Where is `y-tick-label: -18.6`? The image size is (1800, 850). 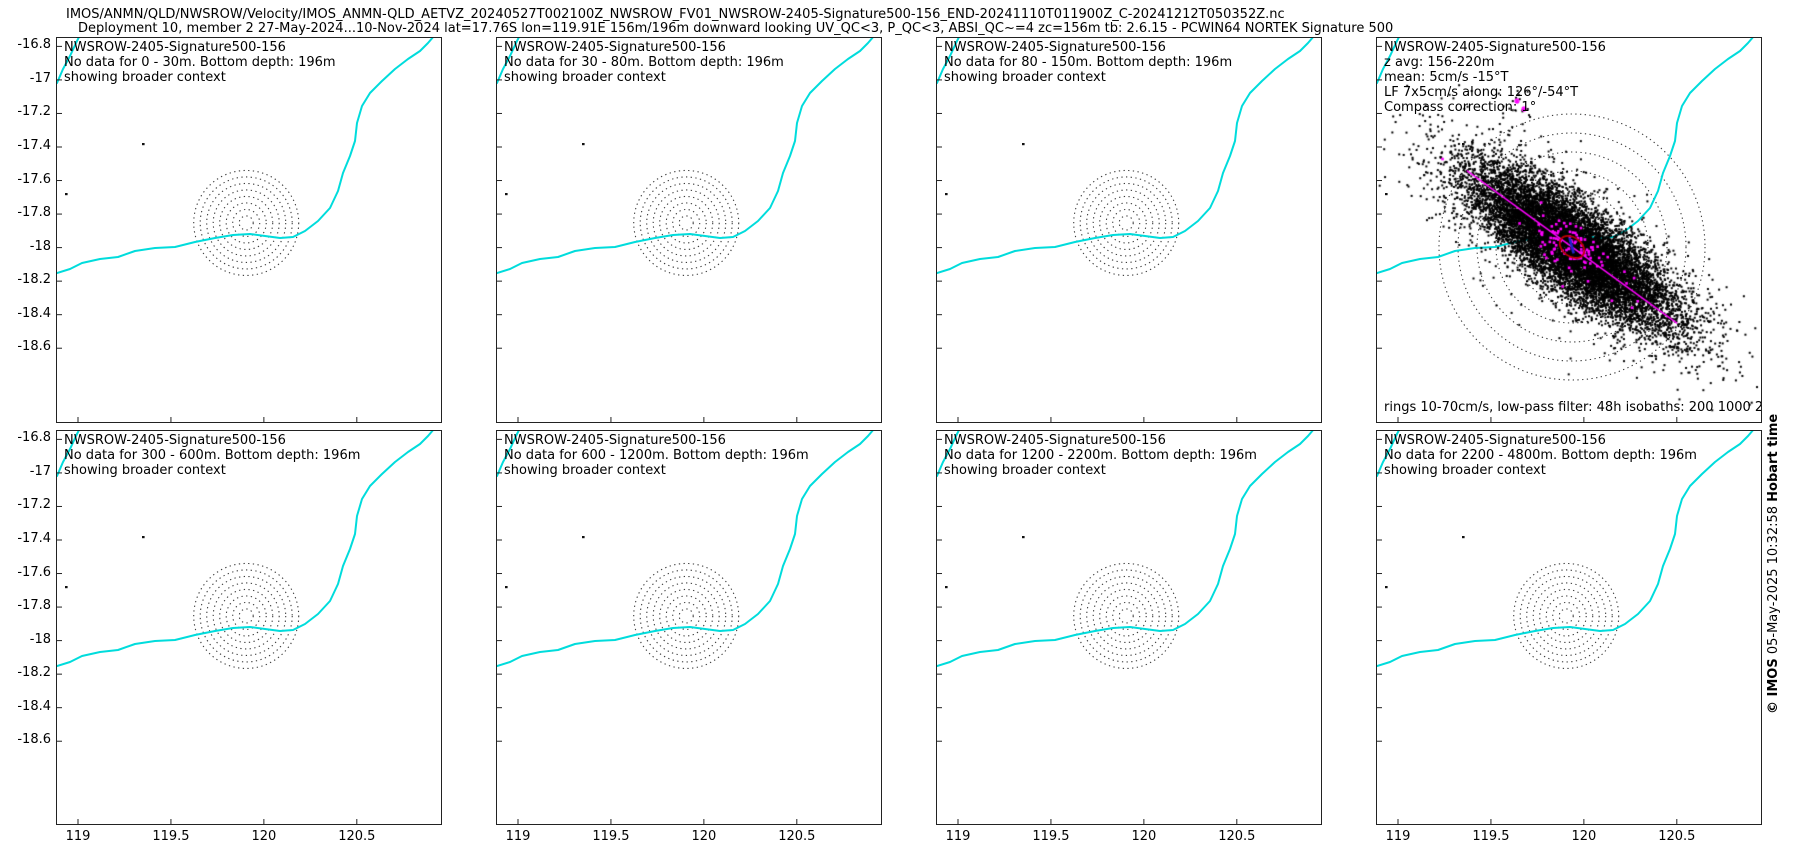
y-tick-label: -18.6 is located at coordinates (34, 347).